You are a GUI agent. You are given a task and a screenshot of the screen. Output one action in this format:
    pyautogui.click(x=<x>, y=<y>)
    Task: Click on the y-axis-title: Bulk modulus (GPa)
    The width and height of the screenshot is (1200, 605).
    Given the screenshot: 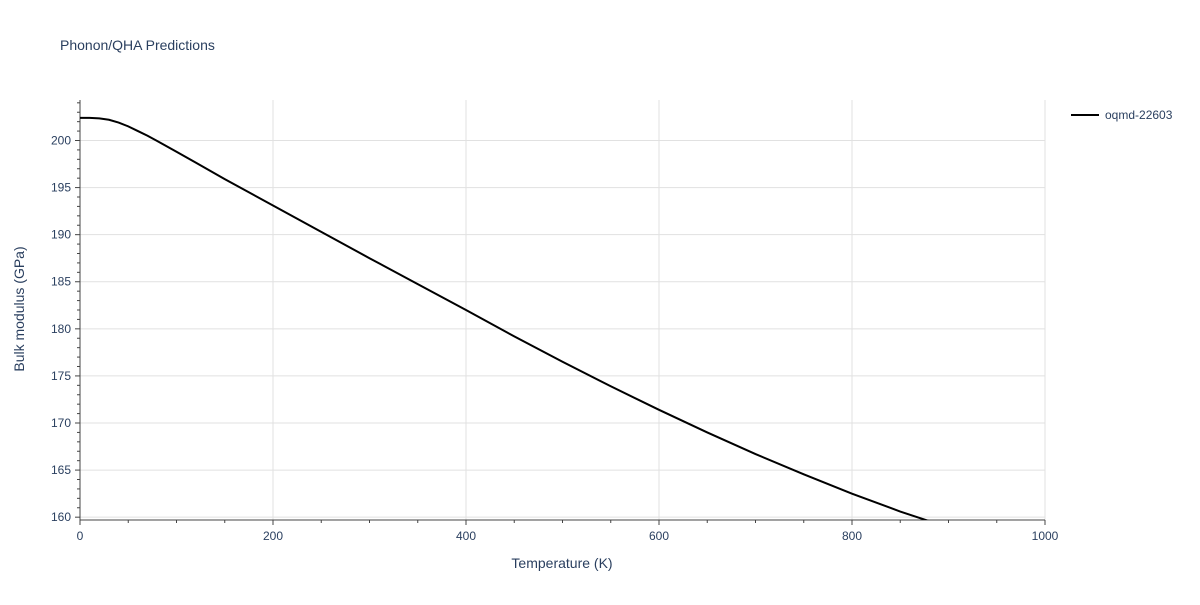 What is the action you would take?
    pyautogui.click(x=19, y=308)
    